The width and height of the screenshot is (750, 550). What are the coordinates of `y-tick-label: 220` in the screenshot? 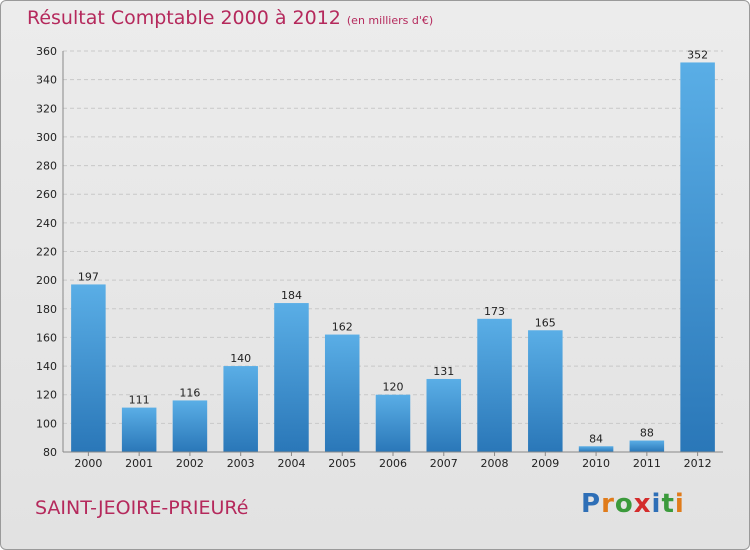 It's located at (46, 252).